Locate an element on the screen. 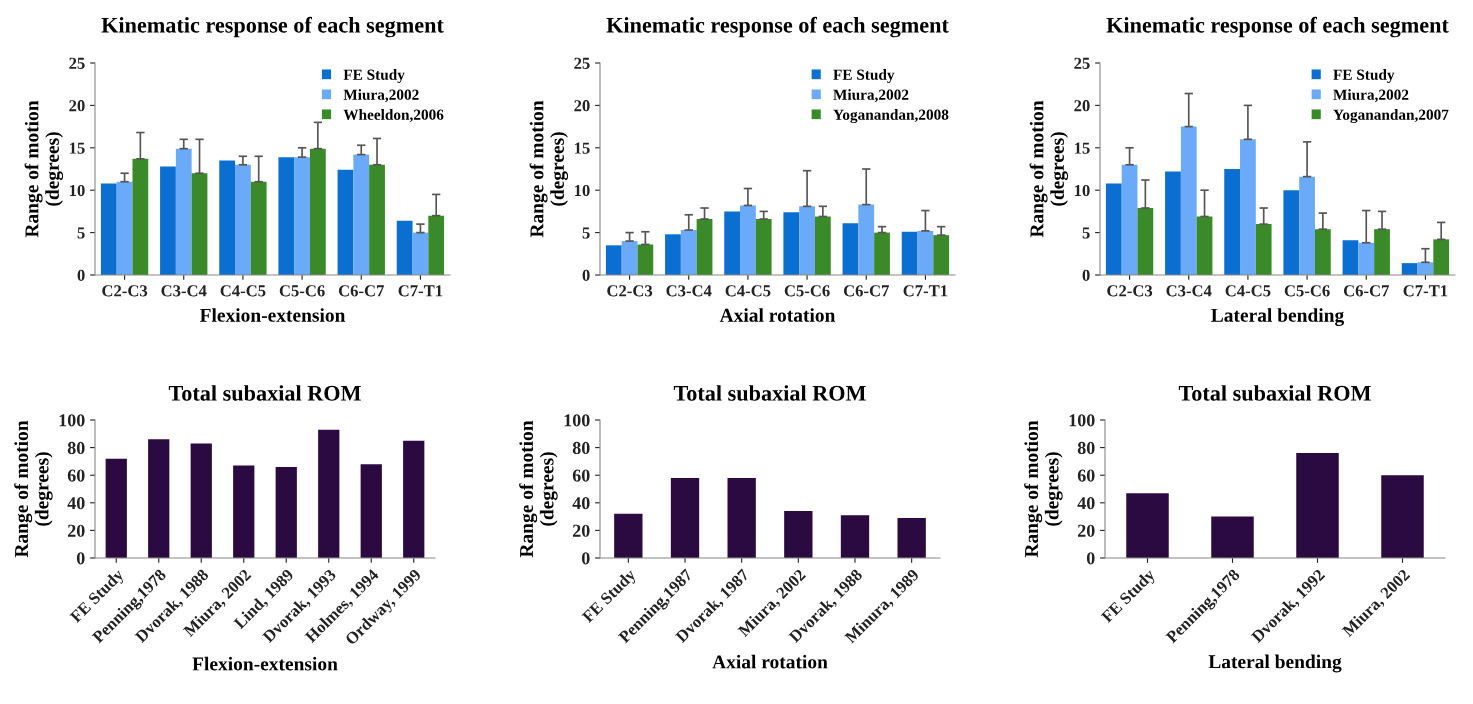 The height and width of the screenshot is (704, 1473). legend-label: Yoganandan,2007 is located at coordinates (1391, 116).